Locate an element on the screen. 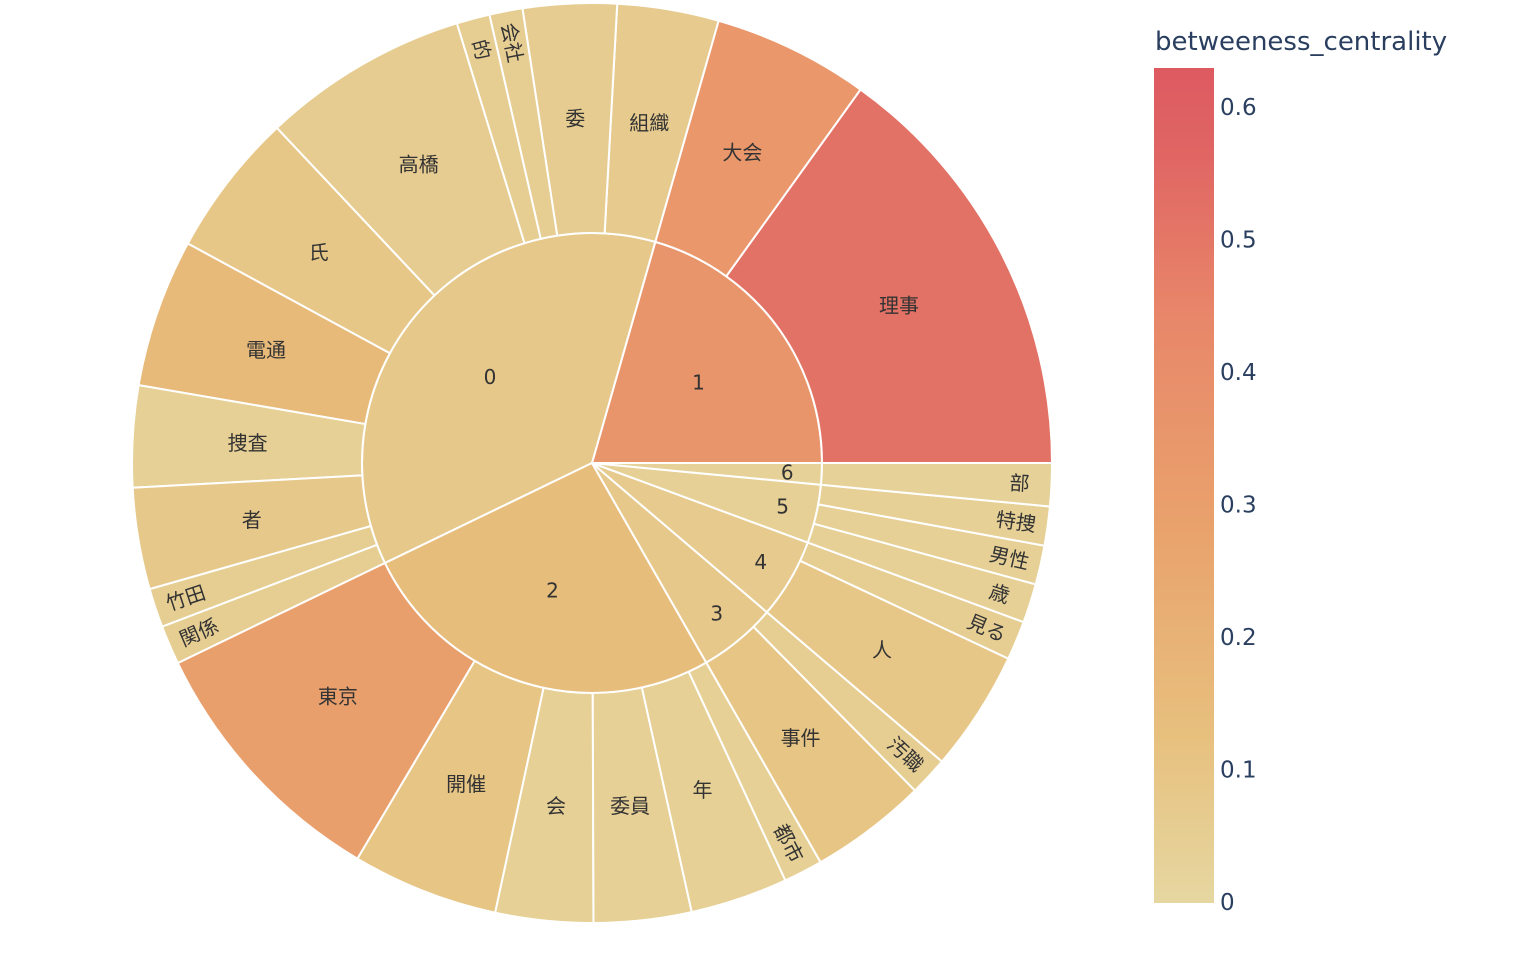  colorbar-title: betweeness_centrality is located at coordinates (1301, 42).